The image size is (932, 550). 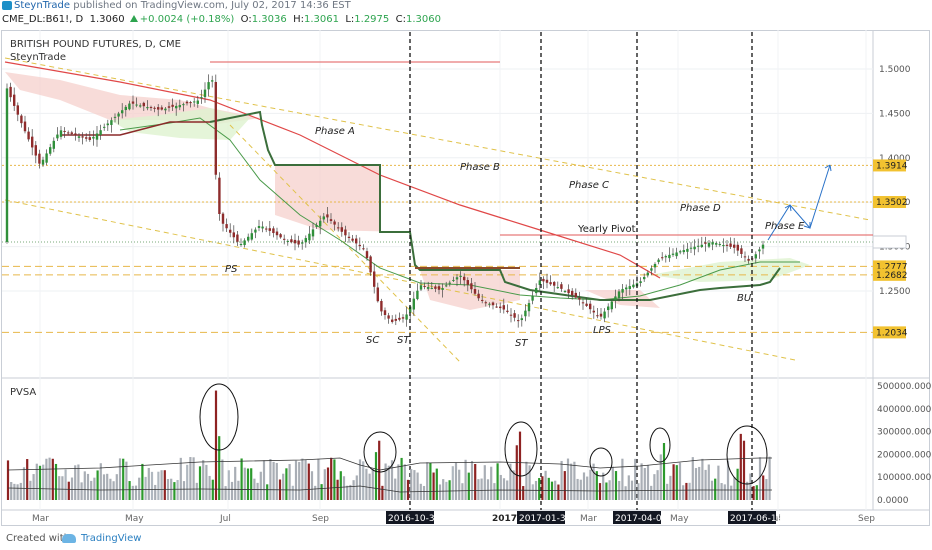 I want to click on date-marker-box, so click(x=541, y=517).